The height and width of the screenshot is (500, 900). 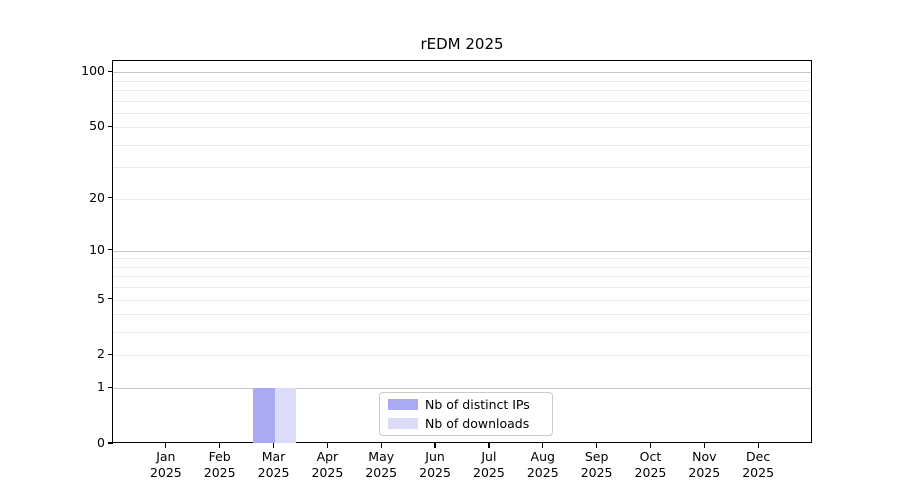 I want to click on legend-item-distinct-ips: Nb of distinct IPs, so click(x=466, y=404).